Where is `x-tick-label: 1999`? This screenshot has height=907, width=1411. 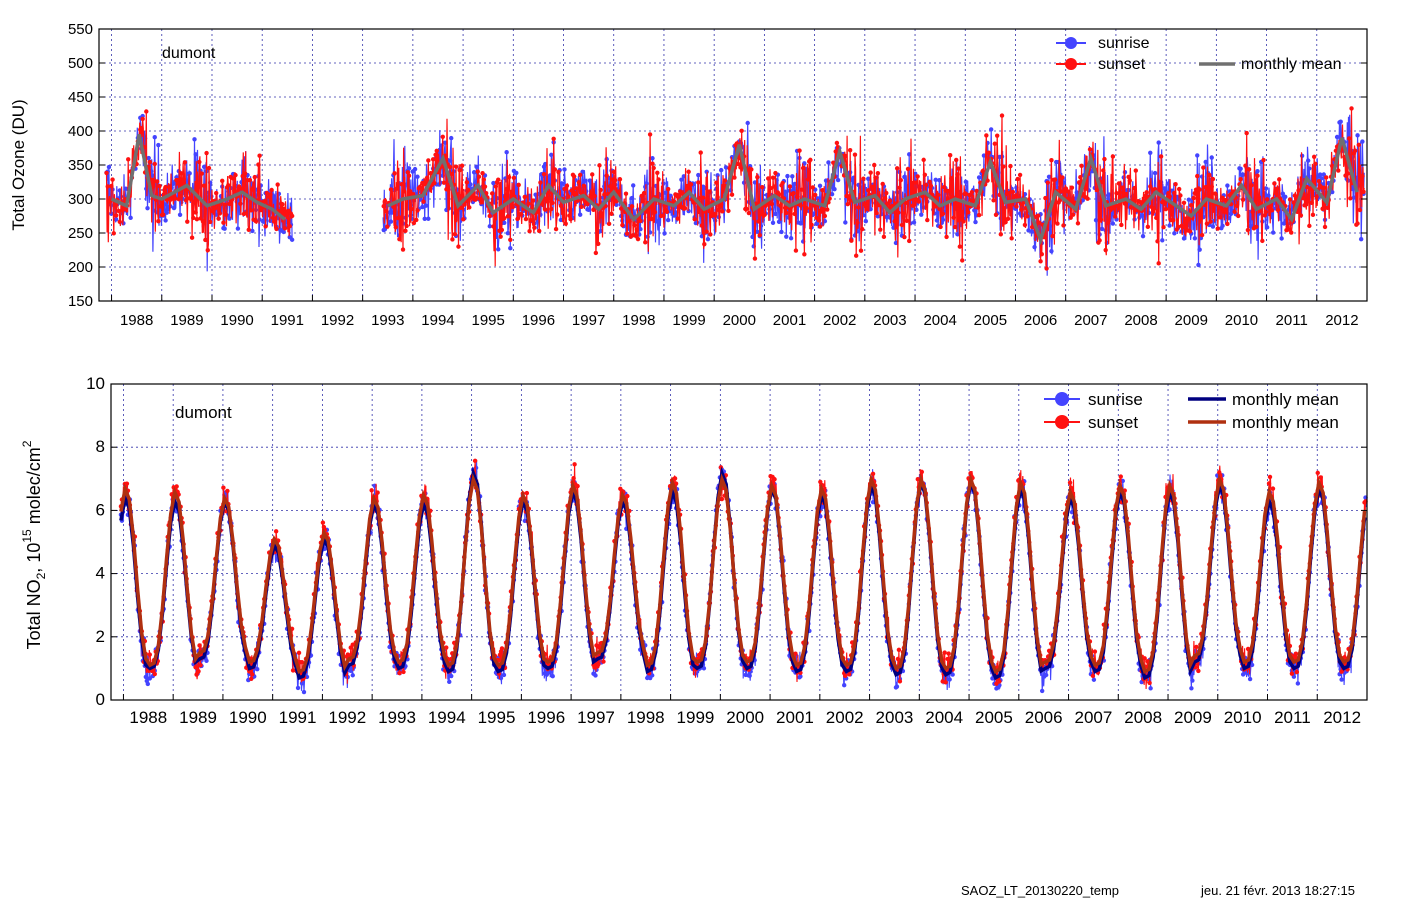
x-tick-label: 1999 is located at coordinates (688, 320).